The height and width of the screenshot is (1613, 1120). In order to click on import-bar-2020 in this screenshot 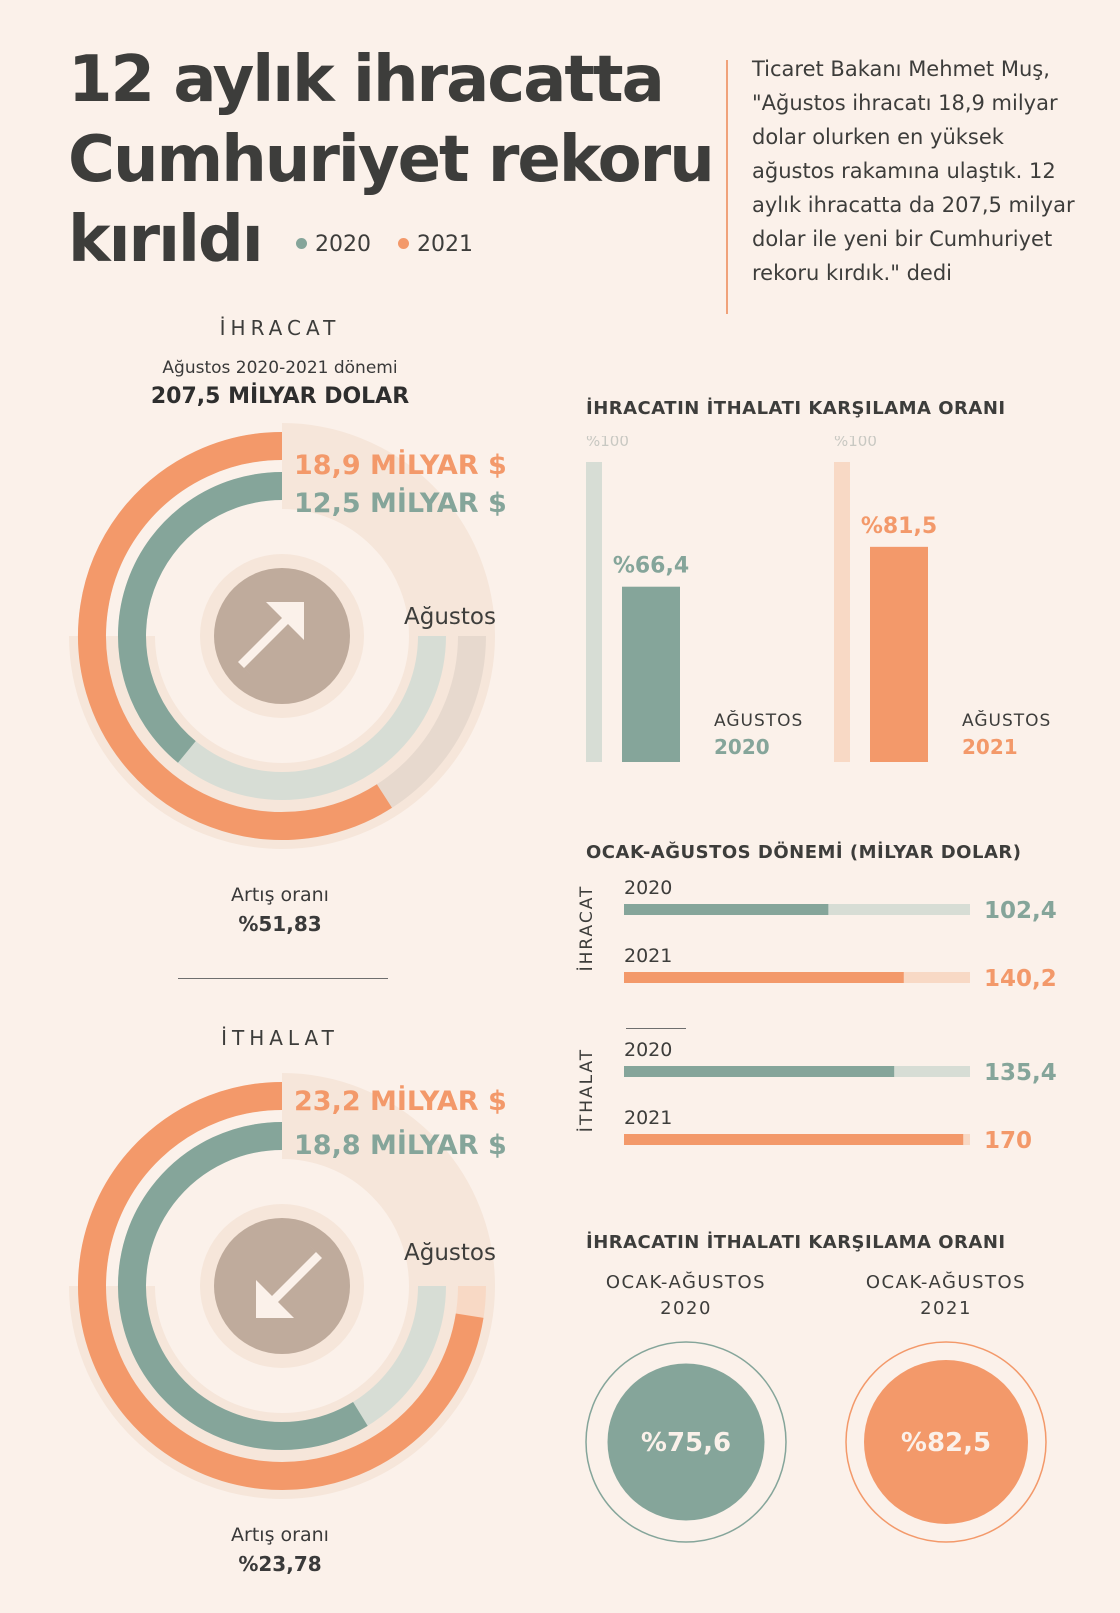, I will do `click(243, 1286)`.